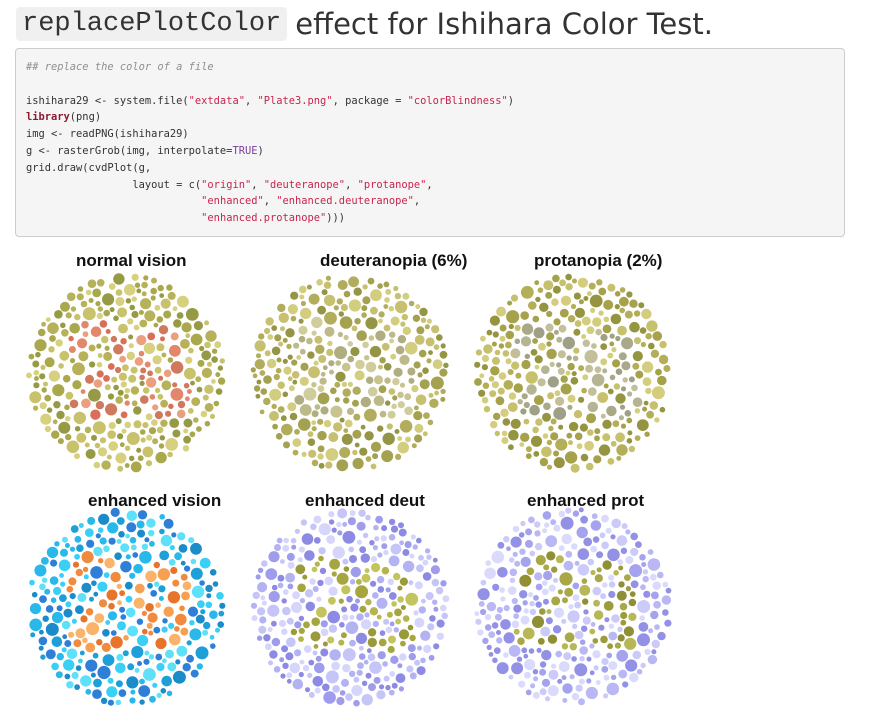 This screenshot has width=869, height=721. Describe the element at coordinates (126, 373) in the screenshot. I see `ishihara-plate-image` at that location.